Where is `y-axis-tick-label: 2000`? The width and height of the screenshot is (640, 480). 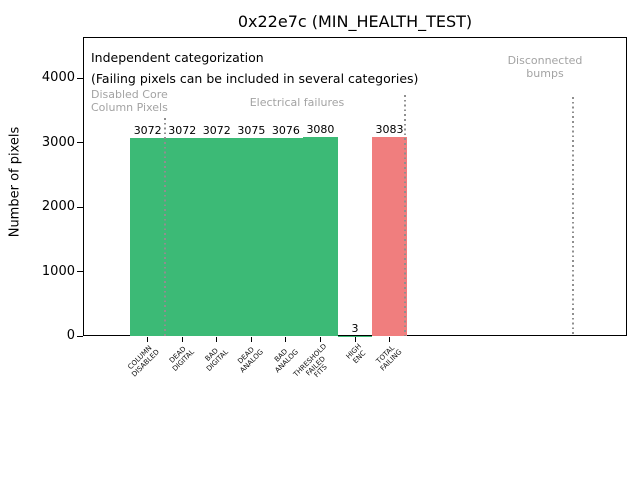
y-axis-tick-label: 2000 is located at coordinates (58, 206).